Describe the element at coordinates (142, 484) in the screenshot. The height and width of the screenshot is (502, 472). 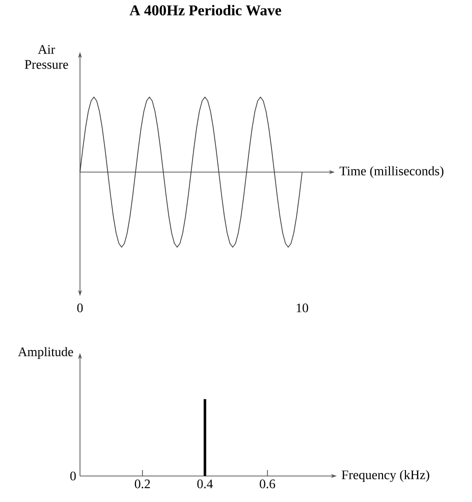
I see `x-tick-label: 0.2` at that location.